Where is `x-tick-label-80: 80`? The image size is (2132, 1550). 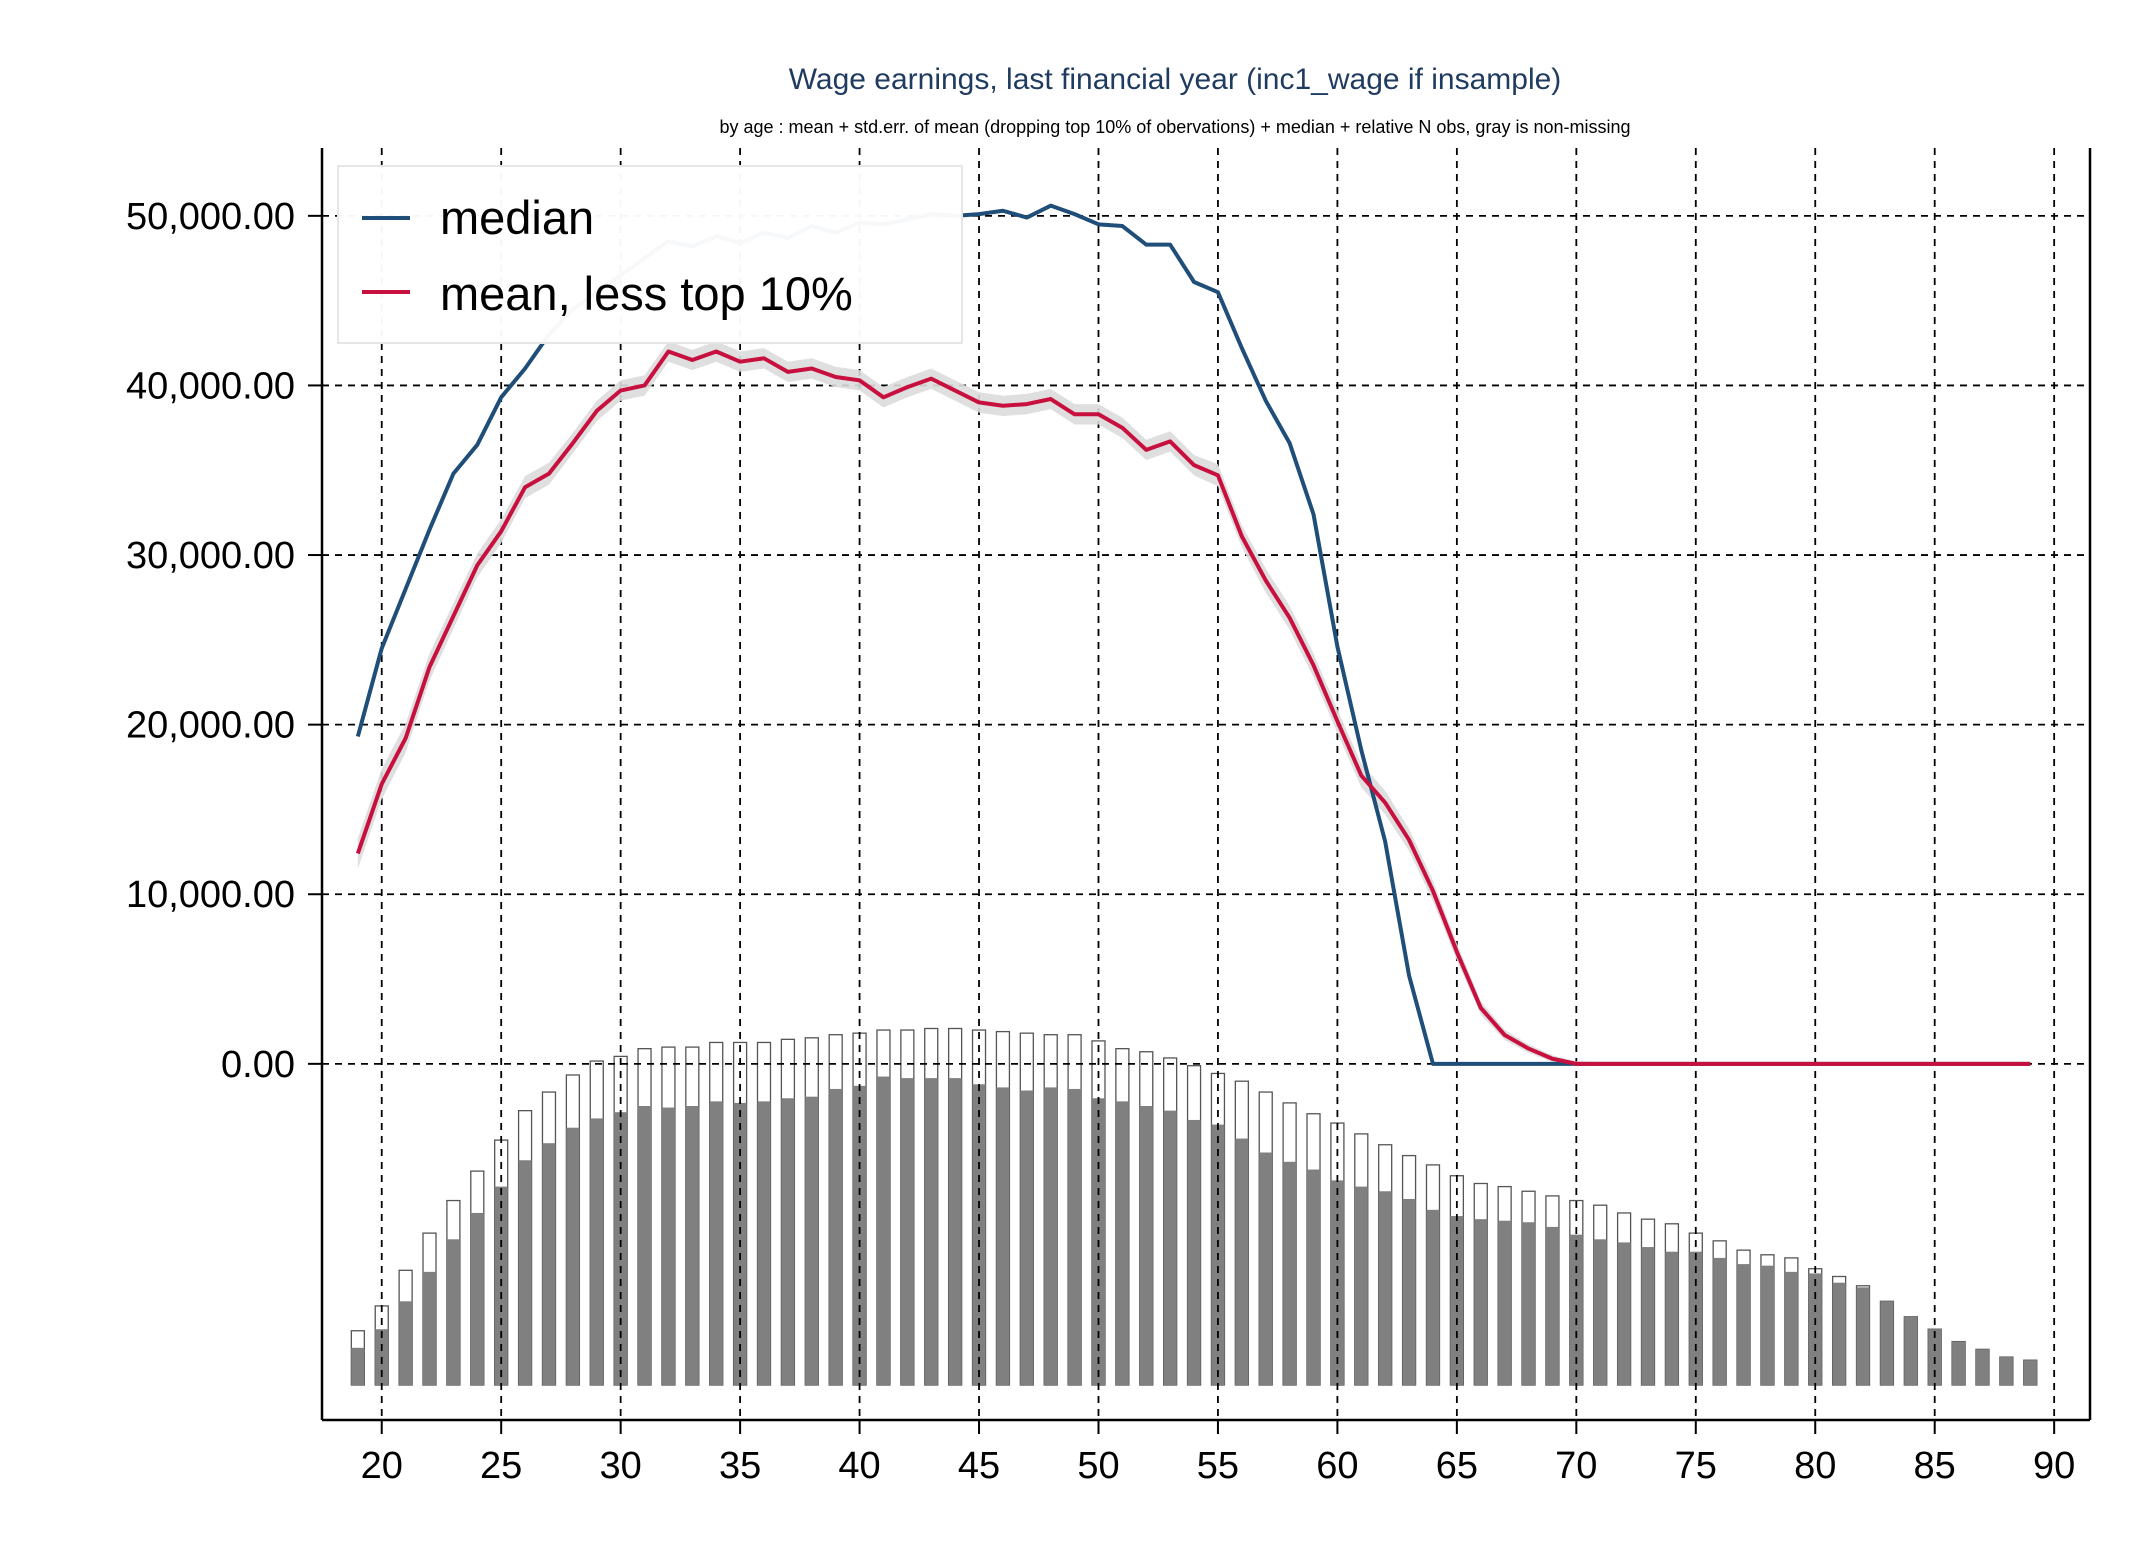
x-tick-label-80: 80 is located at coordinates (1815, 1466).